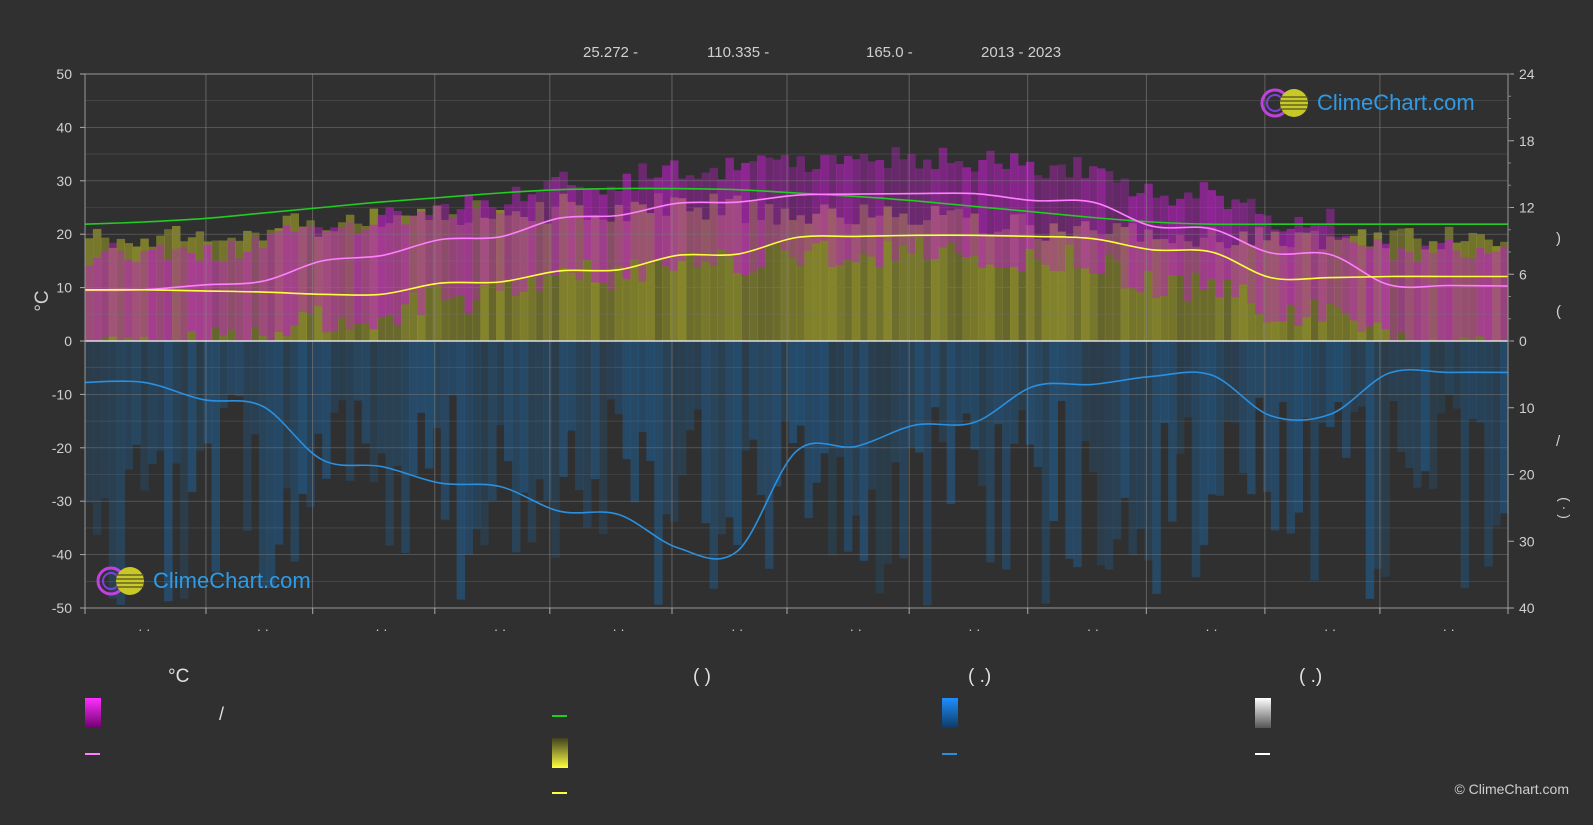 This screenshot has height=825, width=1593. What do you see at coordinates (1262, 754) in the screenshot?
I see `legend-snow-mean-swatch` at bounding box center [1262, 754].